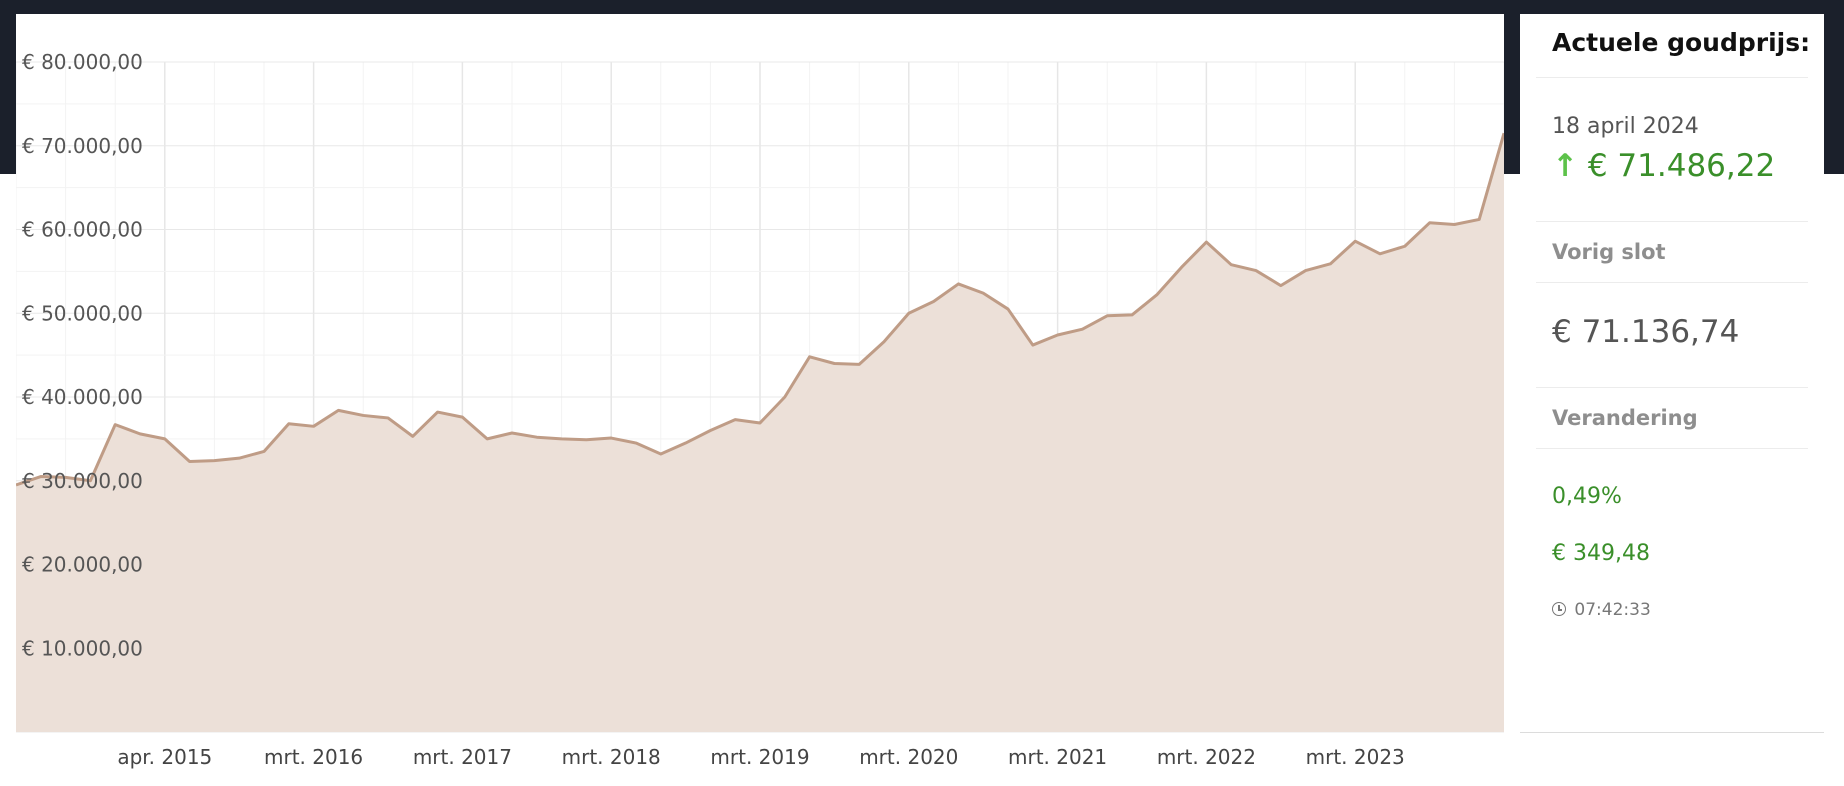 The height and width of the screenshot is (786, 1844). Describe the element at coordinates (313, 757) in the screenshot. I see `x-tick-label: mrt. 2016` at that location.